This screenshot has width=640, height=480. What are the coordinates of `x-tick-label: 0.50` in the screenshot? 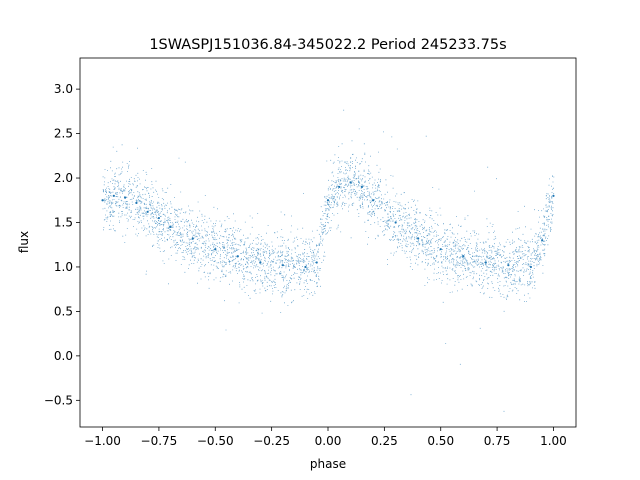 It's located at (440, 441).